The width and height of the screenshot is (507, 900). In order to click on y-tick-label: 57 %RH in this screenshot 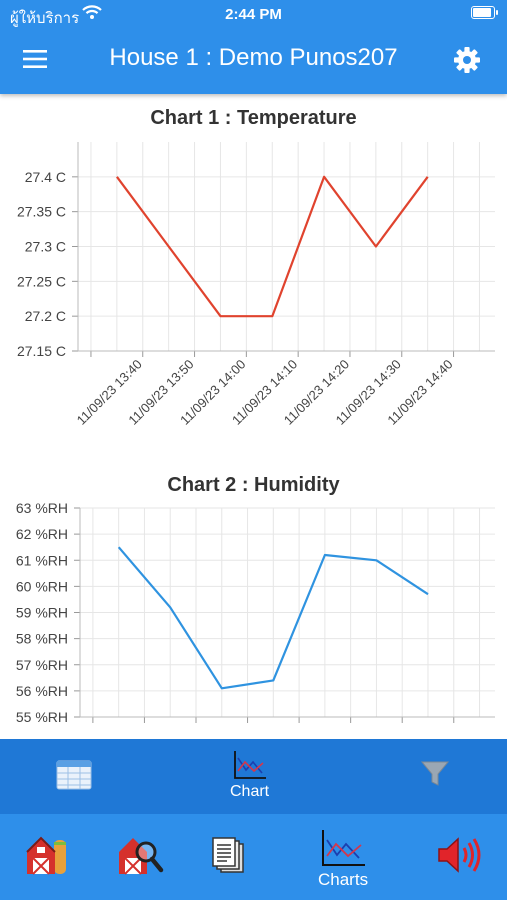, I will do `click(42, 665)`.